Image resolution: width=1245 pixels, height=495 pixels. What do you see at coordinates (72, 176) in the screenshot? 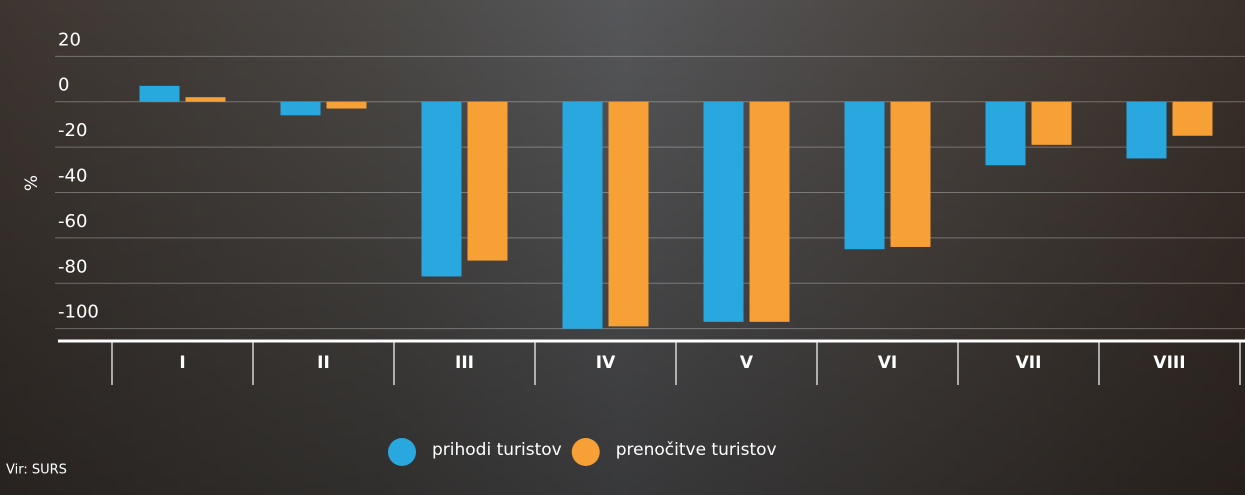
I see `y-tick-label: -40` at bounding box center [72, 176].